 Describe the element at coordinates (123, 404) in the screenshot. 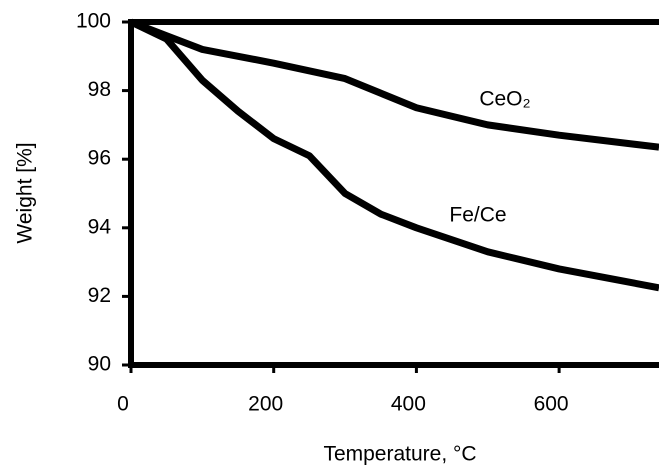

I see `x-tick-label: 0` at that location.